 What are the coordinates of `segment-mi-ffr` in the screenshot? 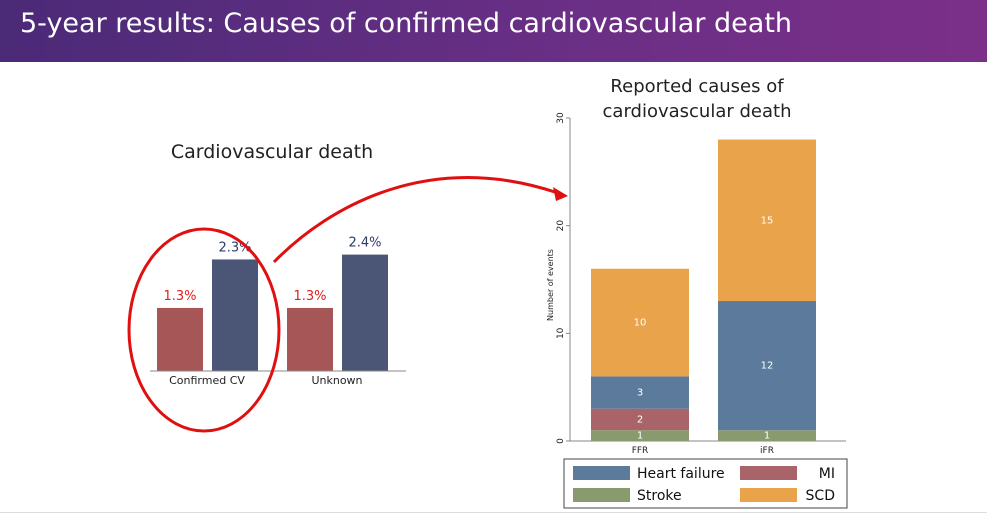 It's located at (640, 419).